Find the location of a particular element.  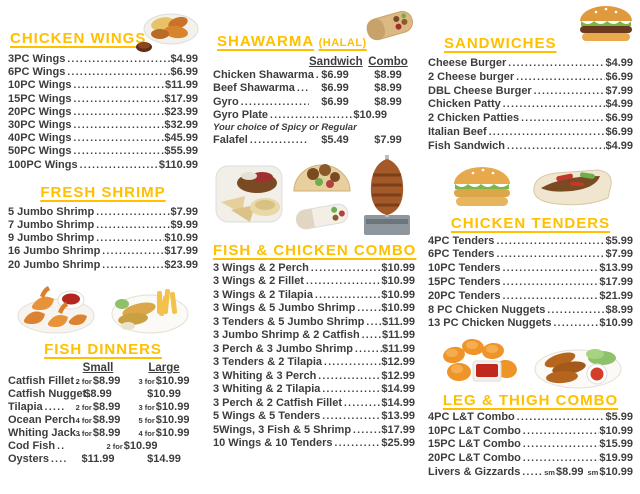

menu-item-row: 6PC Tenders $7.99 is located at coordinates (530, 255).